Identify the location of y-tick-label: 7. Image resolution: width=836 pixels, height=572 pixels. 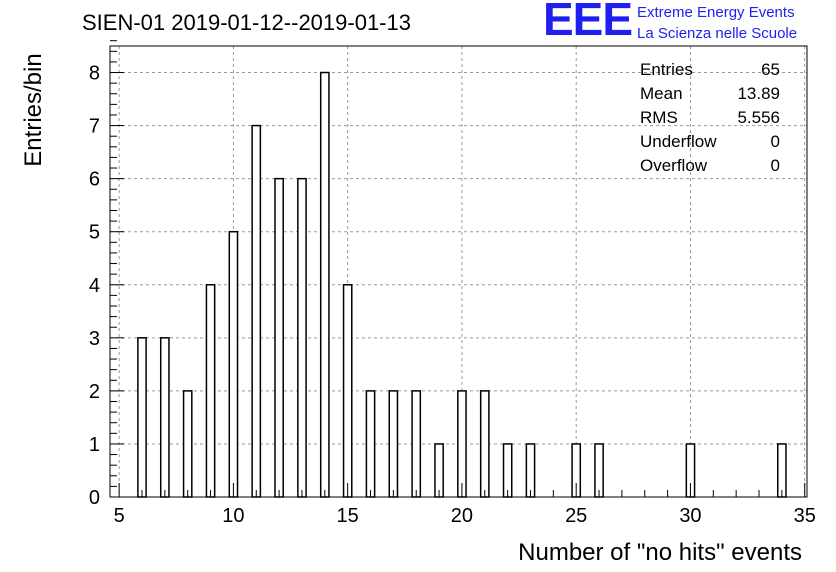
(94, 127).